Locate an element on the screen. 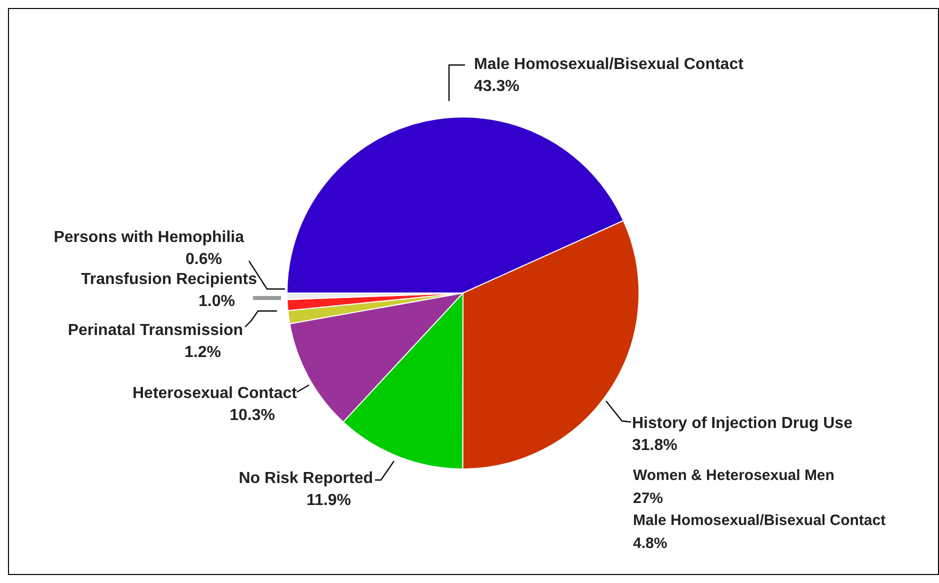 This screenshot has width=939, height=583. text: 27% is located at coordinates (648, 498).